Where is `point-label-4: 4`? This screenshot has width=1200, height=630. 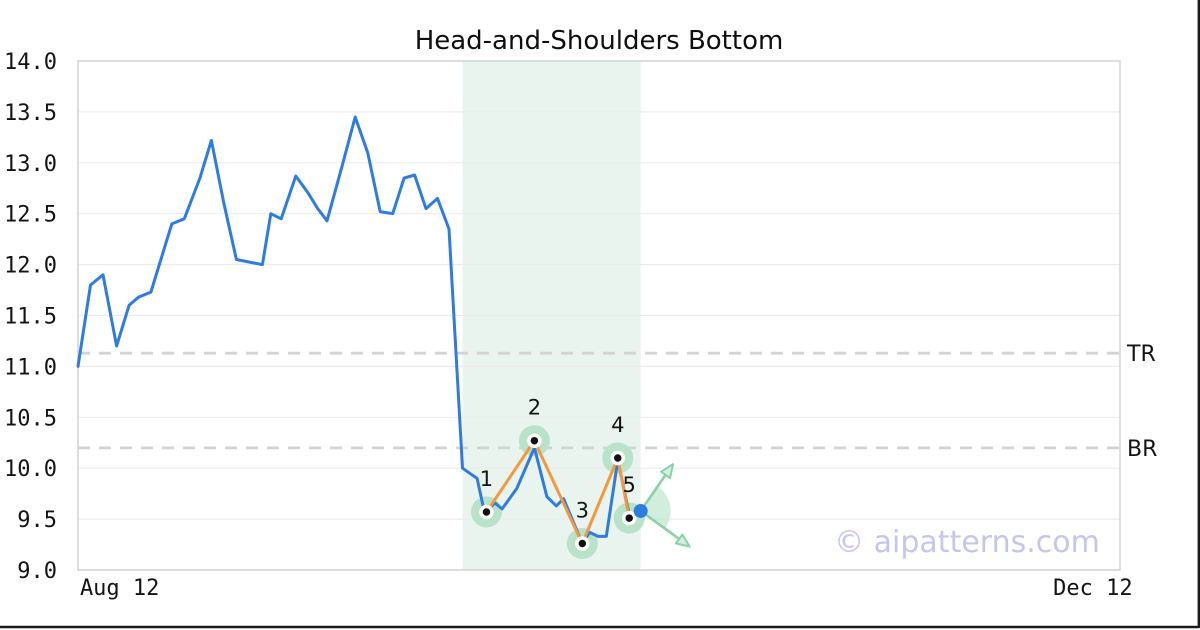 point-label-4: 4 is located at coordinates (617, 425).